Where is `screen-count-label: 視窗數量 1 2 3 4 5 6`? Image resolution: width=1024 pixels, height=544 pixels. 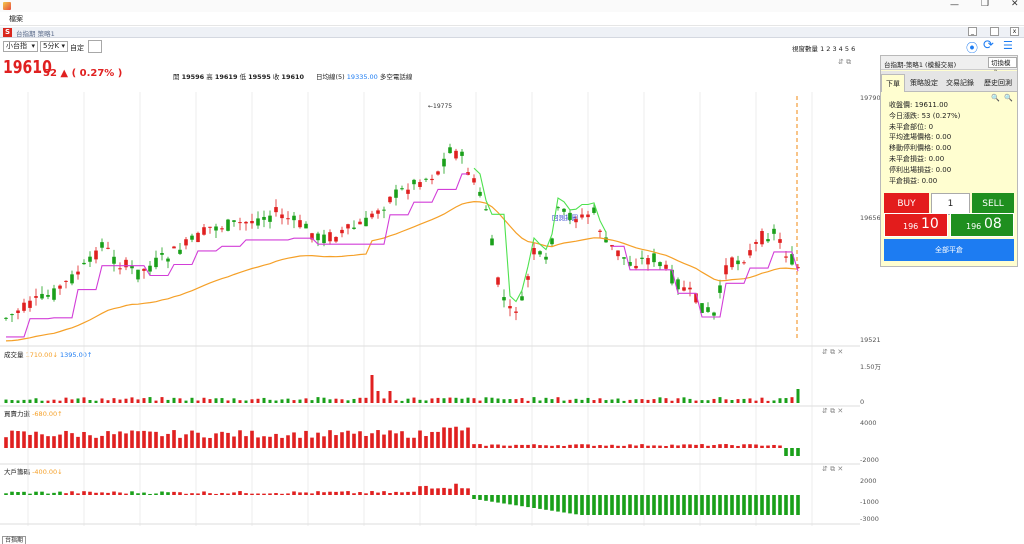 screen-count-label: 視窗數量 1 2 3 4 5 6 is located at coordinates (824, 49).